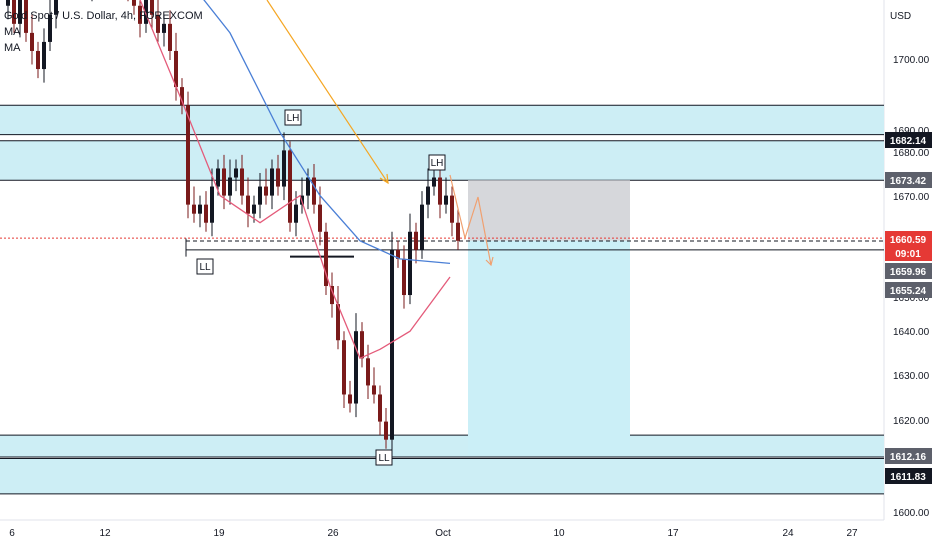  I want to click on time-tick: 19, so click(219, 533).